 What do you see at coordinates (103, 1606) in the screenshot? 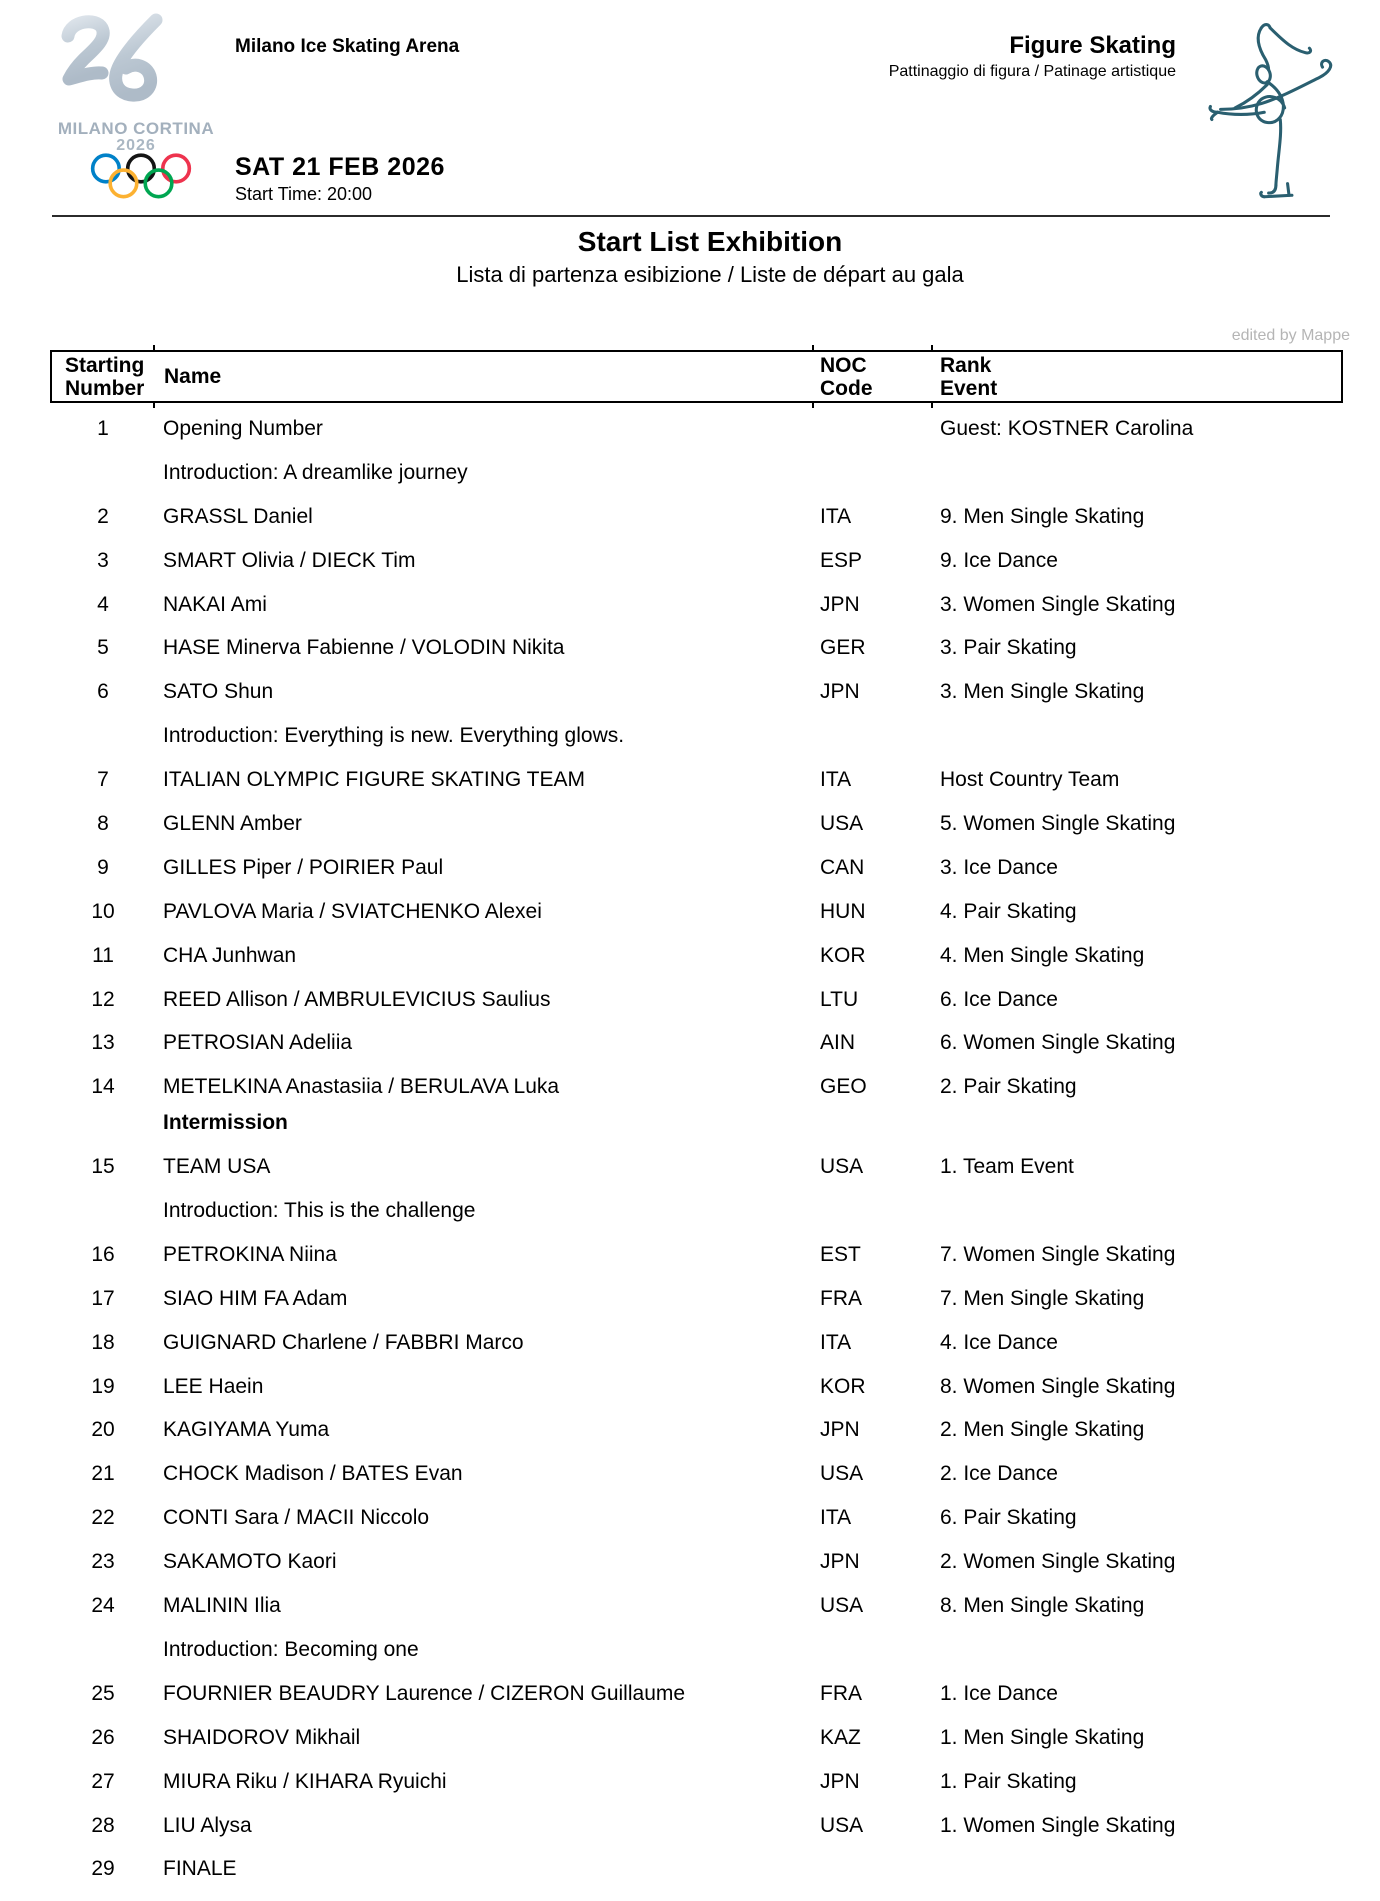
I see `starting-number: 24` at bounding box center [103, 1606].